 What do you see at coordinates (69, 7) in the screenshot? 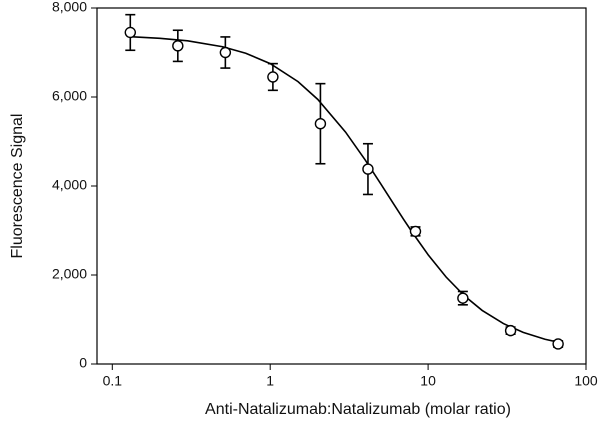
I see `y-tick-label: 8,000` at bounding box center [69, 7].